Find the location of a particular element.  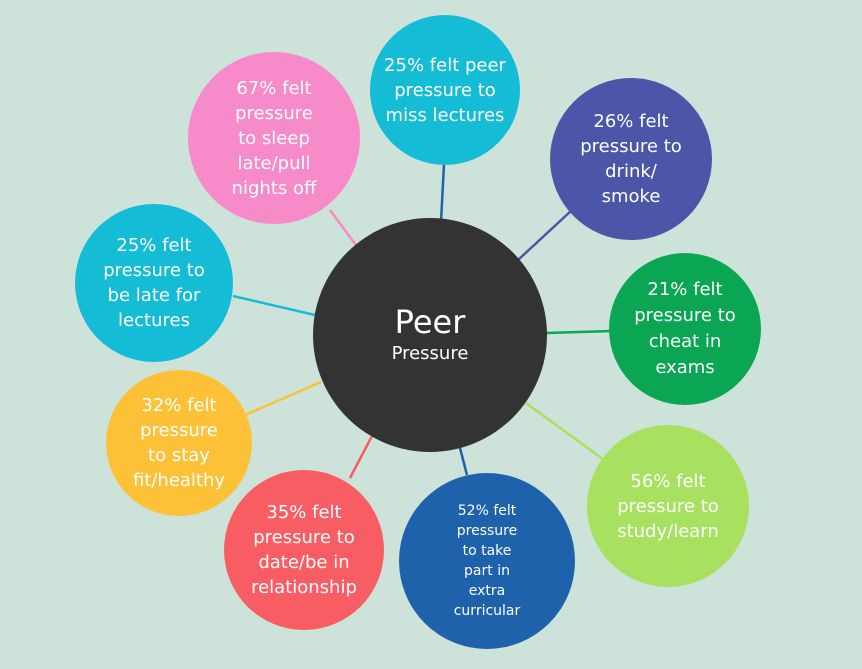

connector-peer-miss-lectures is located at coordinates (442, 193).